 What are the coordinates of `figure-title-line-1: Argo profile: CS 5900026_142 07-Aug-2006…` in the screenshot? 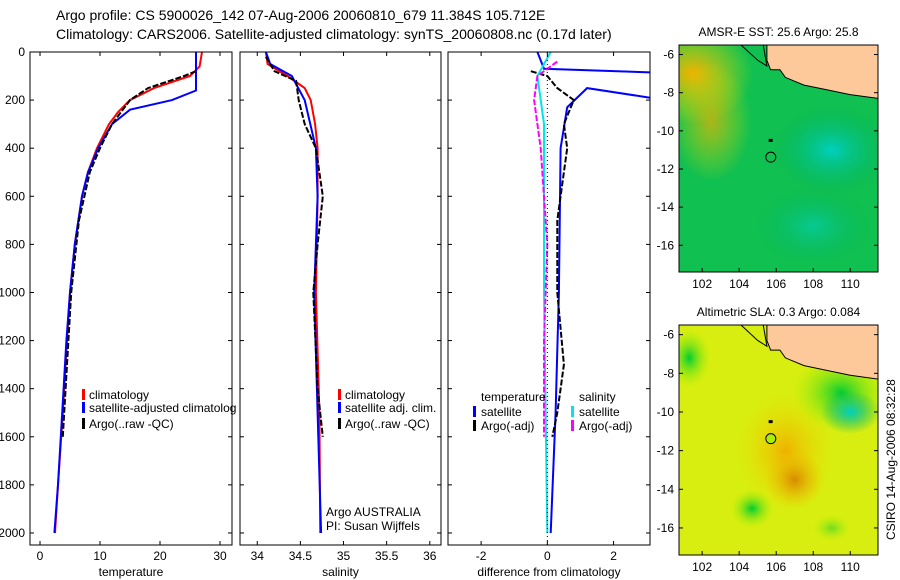 It's located at (301, 15).